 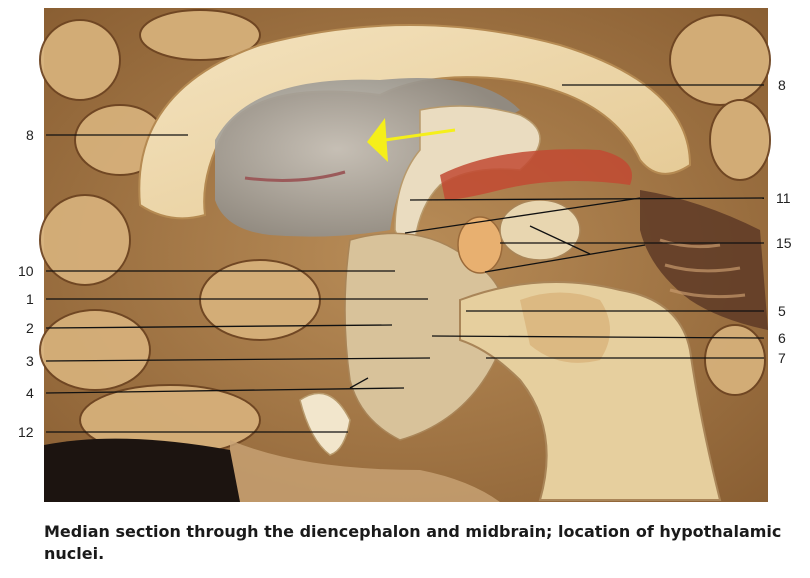 I want to click on label-2: 2, so click(x=30, y=328).